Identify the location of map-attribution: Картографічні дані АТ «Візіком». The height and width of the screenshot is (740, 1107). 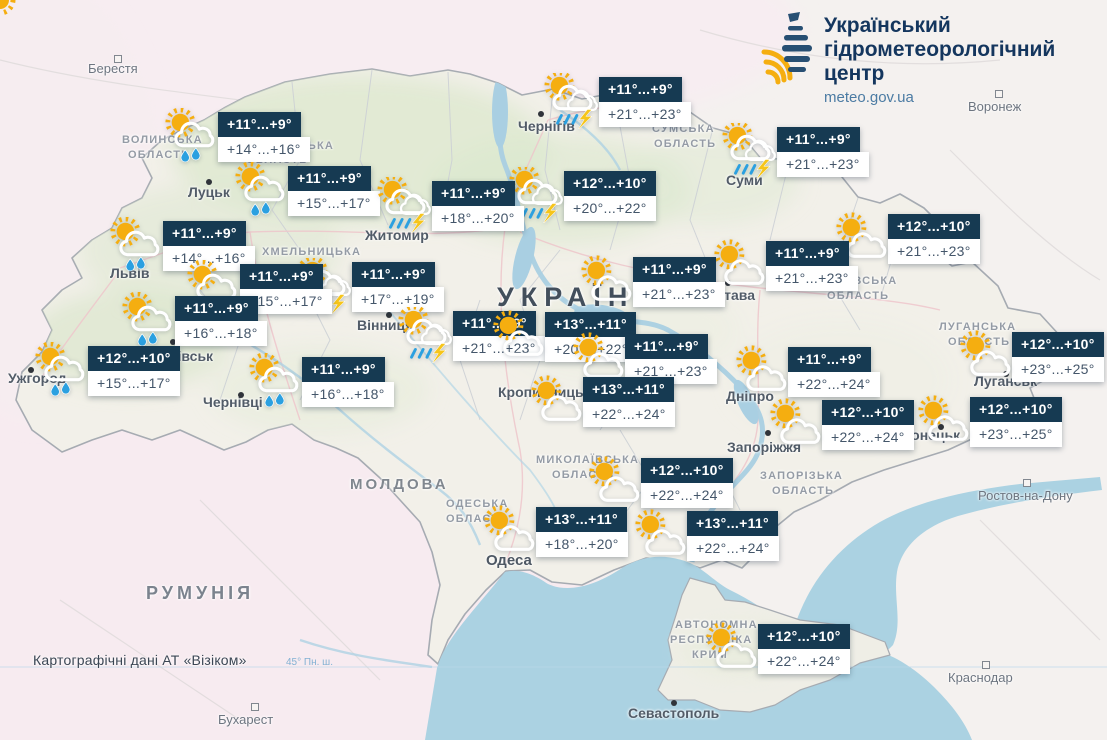
(140, 660).